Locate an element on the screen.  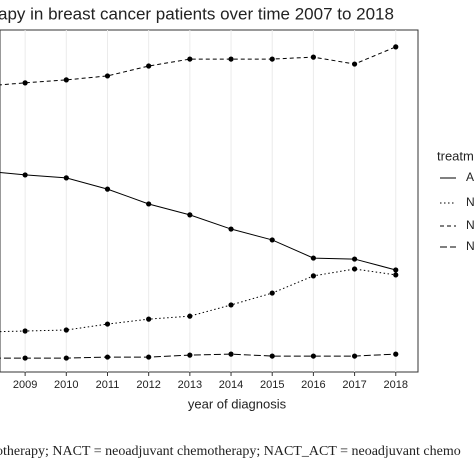
x-tick-label: 2013 is located at coordinates (190, 385).